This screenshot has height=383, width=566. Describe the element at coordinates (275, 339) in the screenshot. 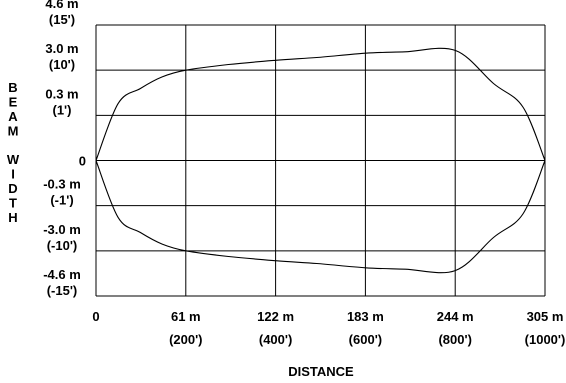

I see `x-tick-sublabel: (400')` at that location.